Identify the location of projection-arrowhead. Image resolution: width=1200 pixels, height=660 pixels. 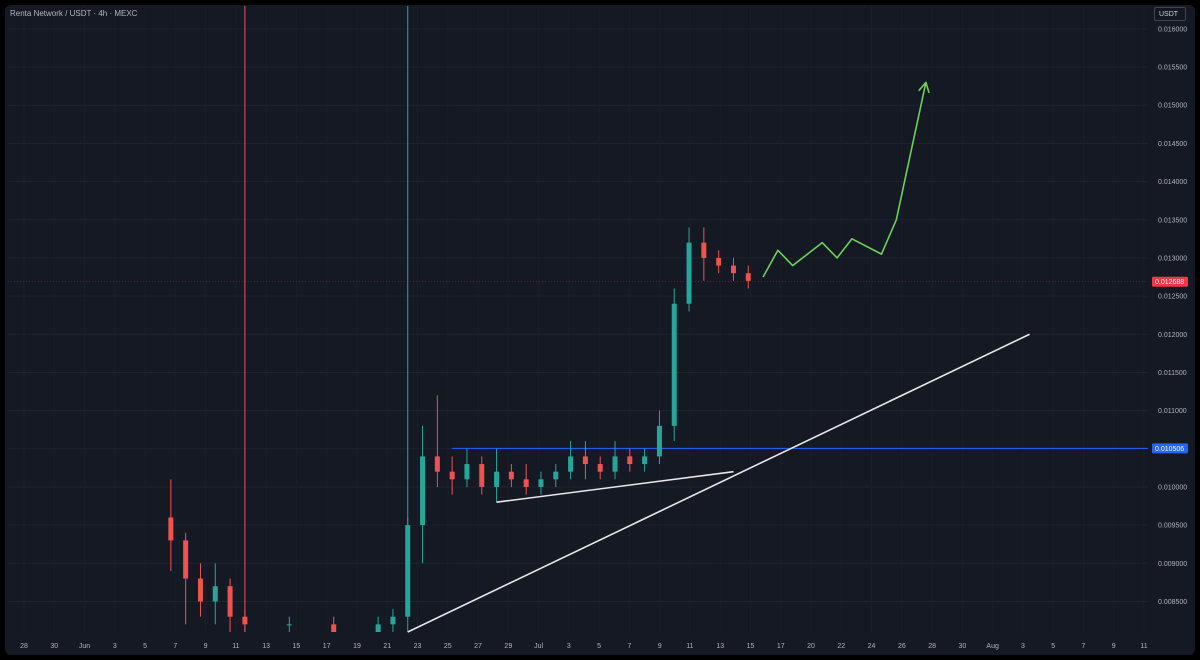
(924, 87).